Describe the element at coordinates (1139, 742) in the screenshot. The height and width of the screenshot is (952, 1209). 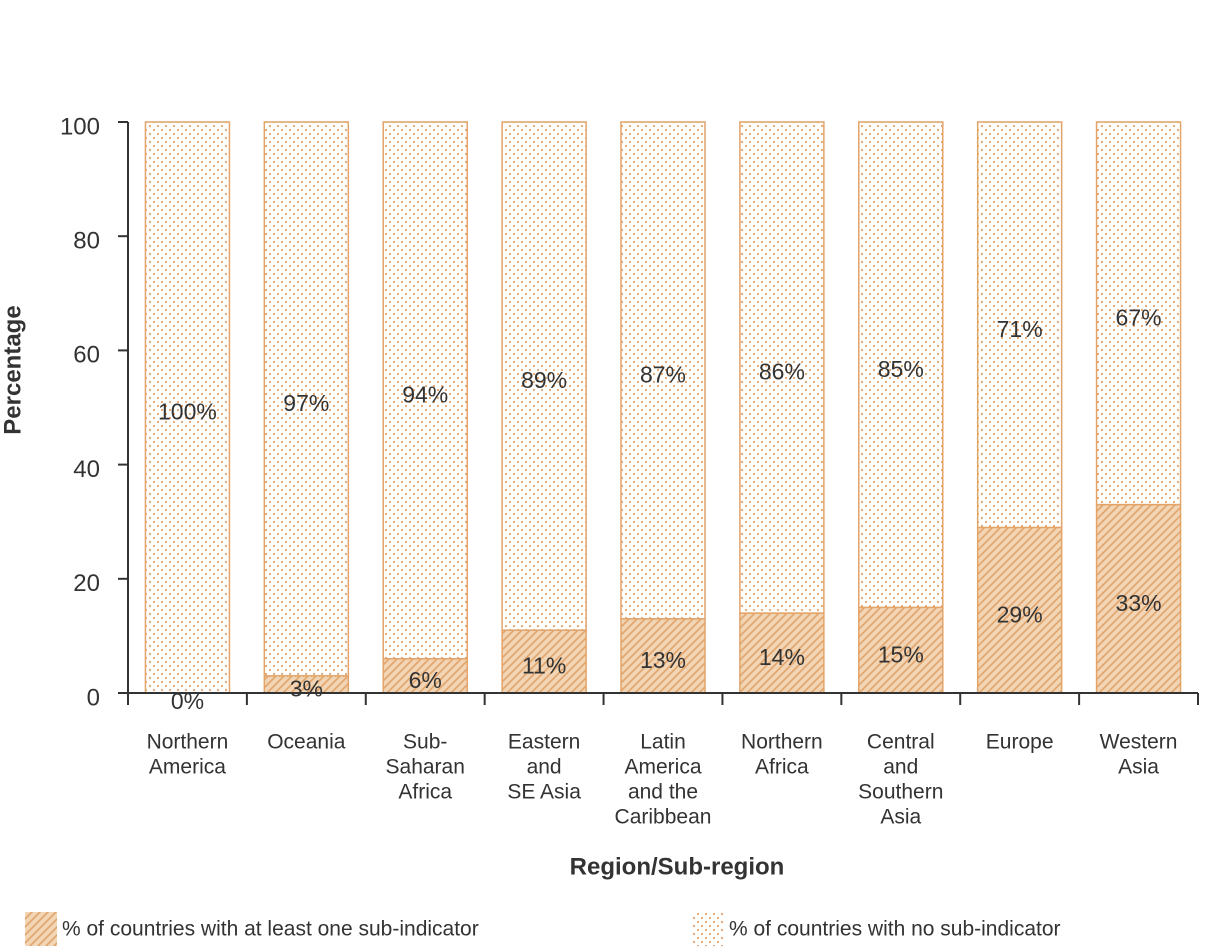
I see `x-tick-label: Western` at that location.